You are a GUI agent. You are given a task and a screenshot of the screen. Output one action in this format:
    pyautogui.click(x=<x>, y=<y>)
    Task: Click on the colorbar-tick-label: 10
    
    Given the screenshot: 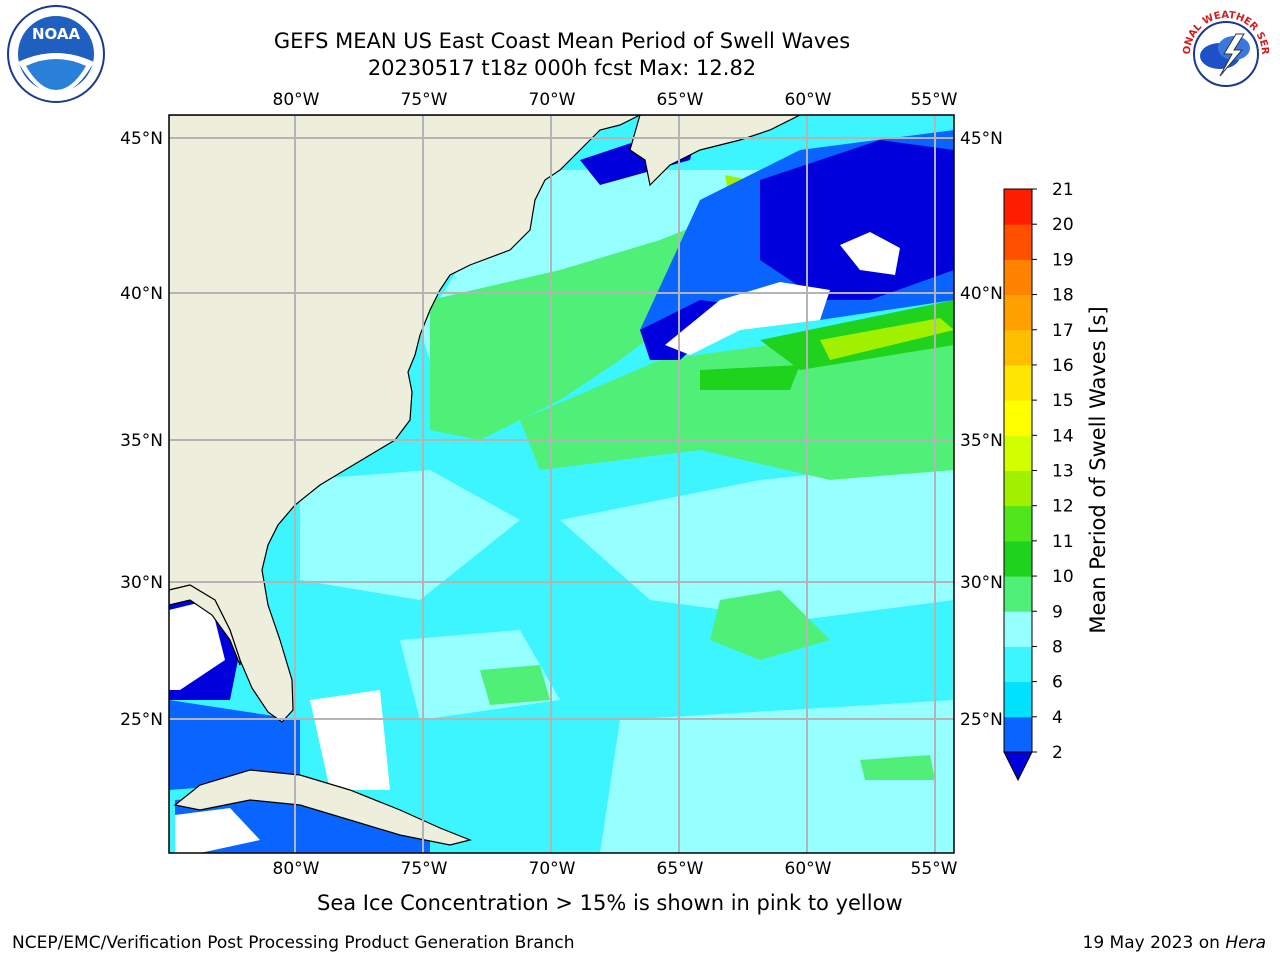 What is the action you would take?
    pyautogui.click(x=1063, y=577)
    